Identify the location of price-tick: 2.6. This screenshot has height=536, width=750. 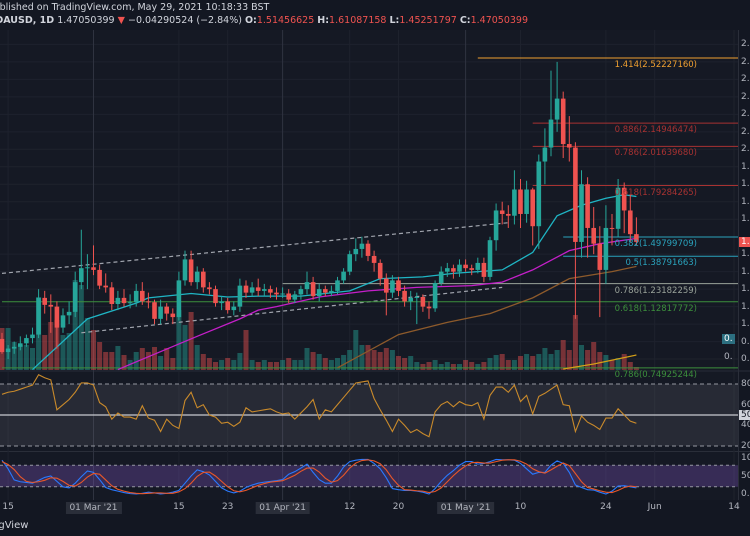
(745, 44).